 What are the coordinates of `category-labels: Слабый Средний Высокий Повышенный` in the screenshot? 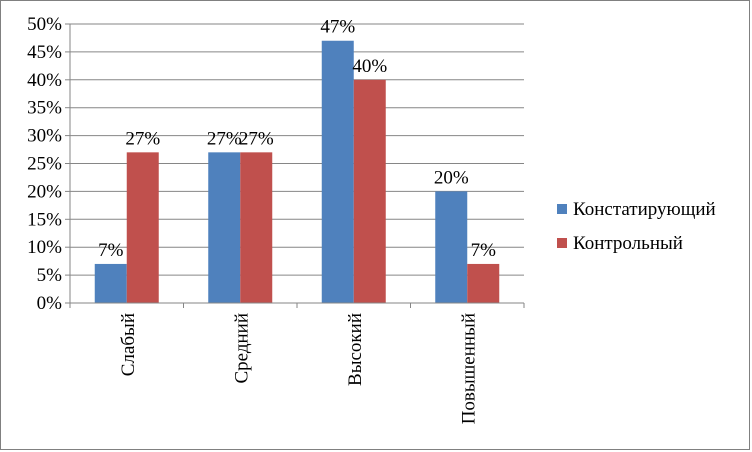 It's located at (299, 368).